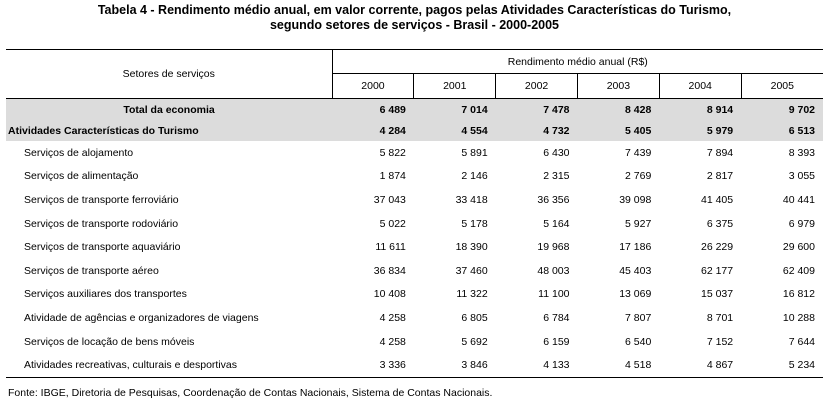  I want to click on row-label: Serviços de transporte aquaviário, so click(102, 247).